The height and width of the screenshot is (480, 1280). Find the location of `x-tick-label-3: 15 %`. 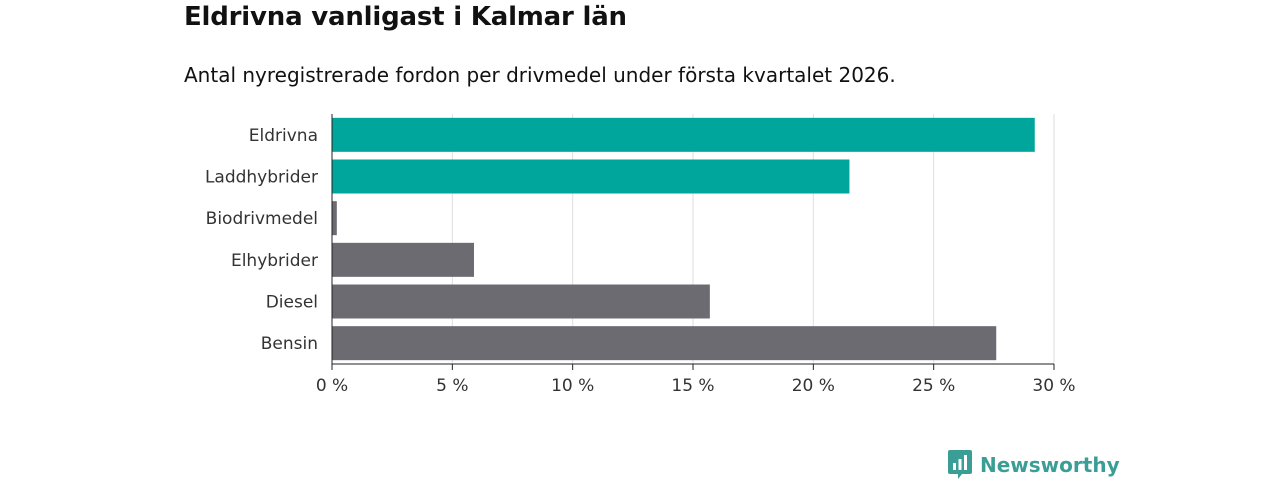

x-tick-label-3: 15 % is located at coordinates (692, 386).